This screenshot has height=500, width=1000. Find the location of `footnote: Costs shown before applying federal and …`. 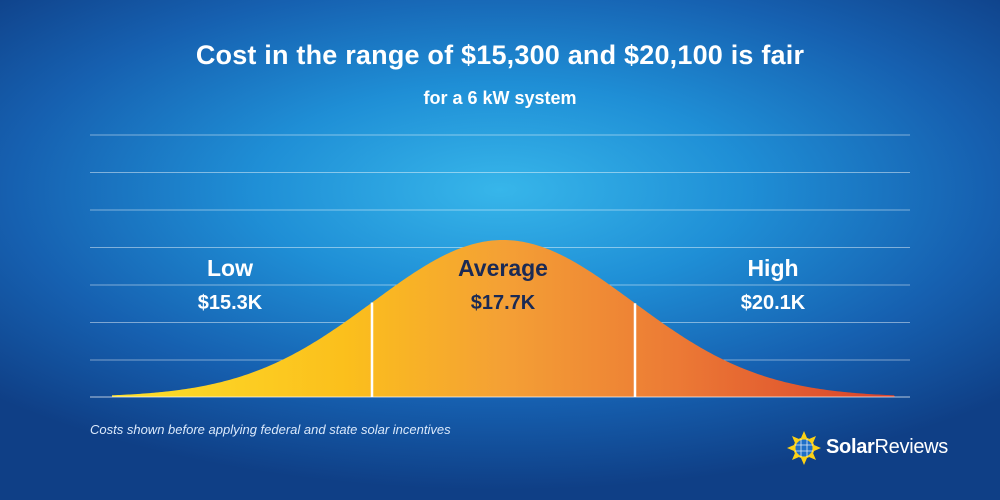

footnote: Costs shown before applying federal and … is located at coordinates (270, 429).